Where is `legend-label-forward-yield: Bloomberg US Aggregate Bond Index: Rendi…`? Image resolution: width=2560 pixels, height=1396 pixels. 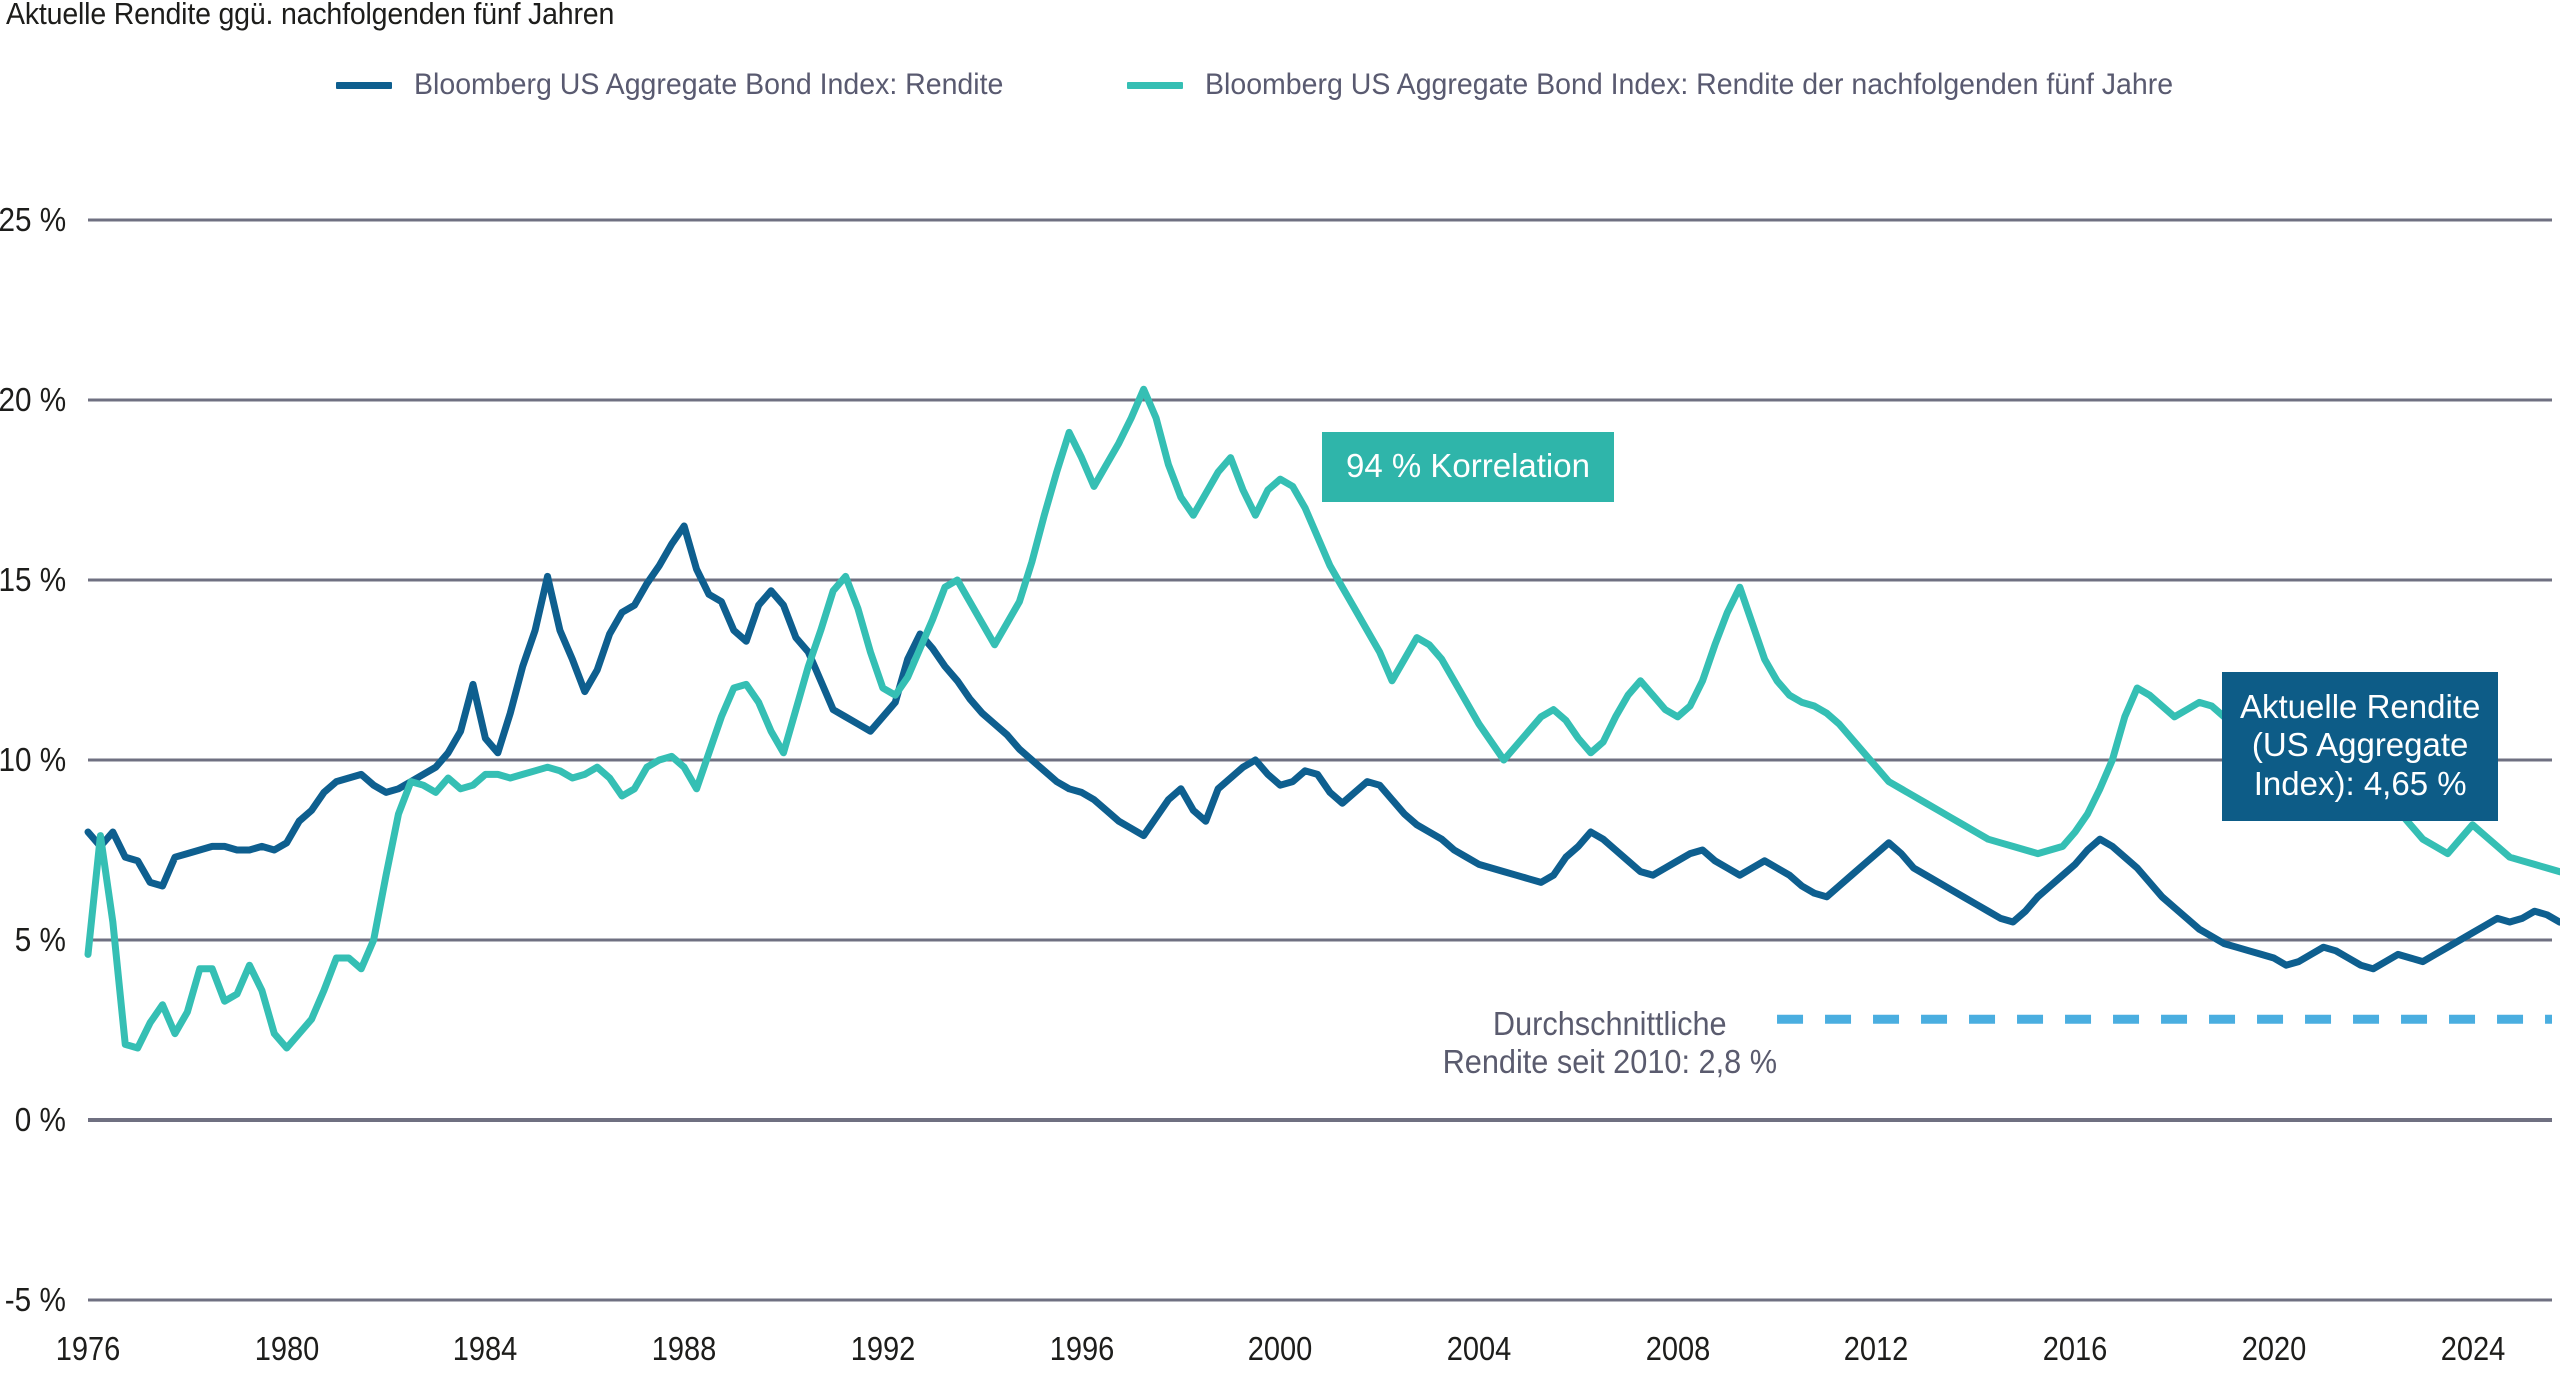
legend-label-forward-yield: Bloomberg US Aggregate Bond Index: Rendi… is located at coordinates (1688, 84).